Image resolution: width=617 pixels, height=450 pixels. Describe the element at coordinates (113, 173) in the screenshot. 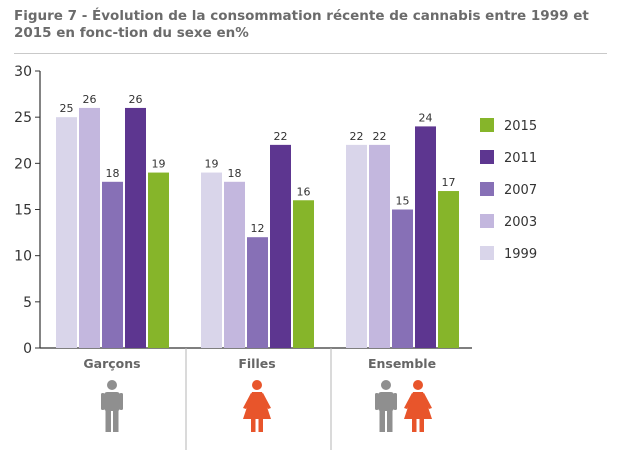

I see `value-label-2007-0: 18` at that location.